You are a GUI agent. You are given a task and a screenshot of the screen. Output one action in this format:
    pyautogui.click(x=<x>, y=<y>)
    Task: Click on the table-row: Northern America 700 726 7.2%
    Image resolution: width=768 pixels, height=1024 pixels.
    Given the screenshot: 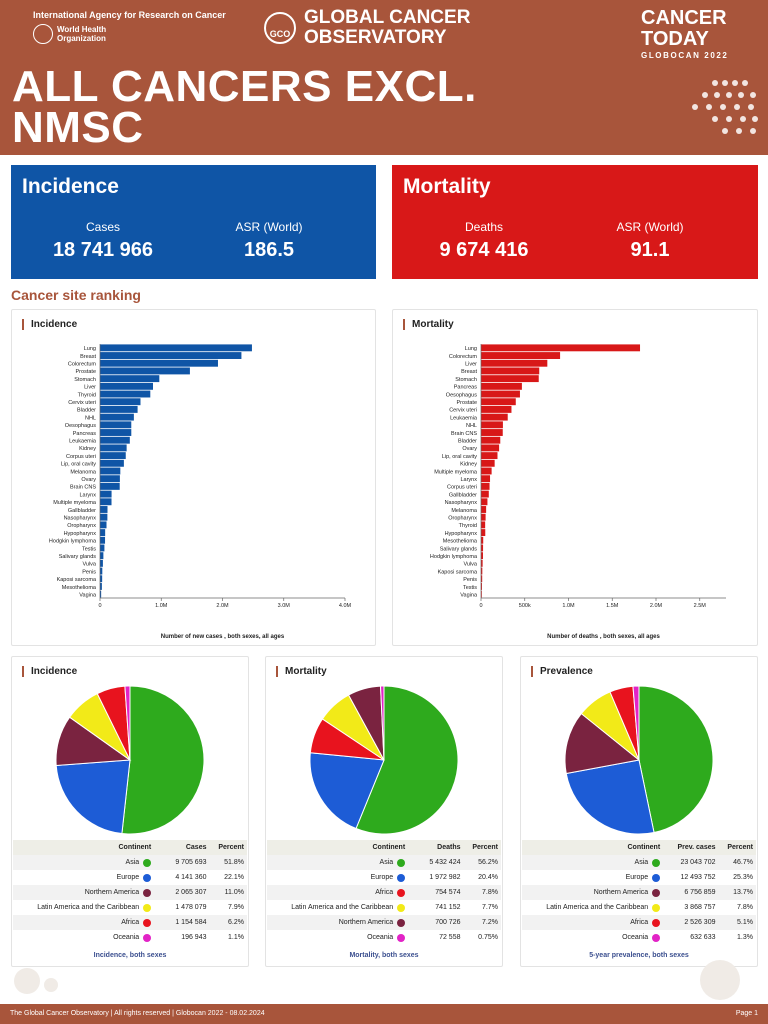 What is the action you would take?
    pyautogui.click(x=384, y=922)
    